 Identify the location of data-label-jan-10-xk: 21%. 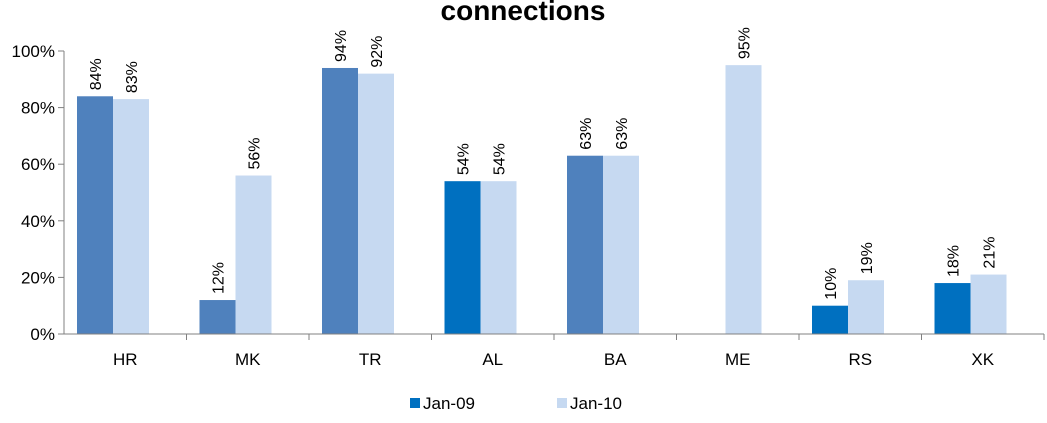
(990, 253).